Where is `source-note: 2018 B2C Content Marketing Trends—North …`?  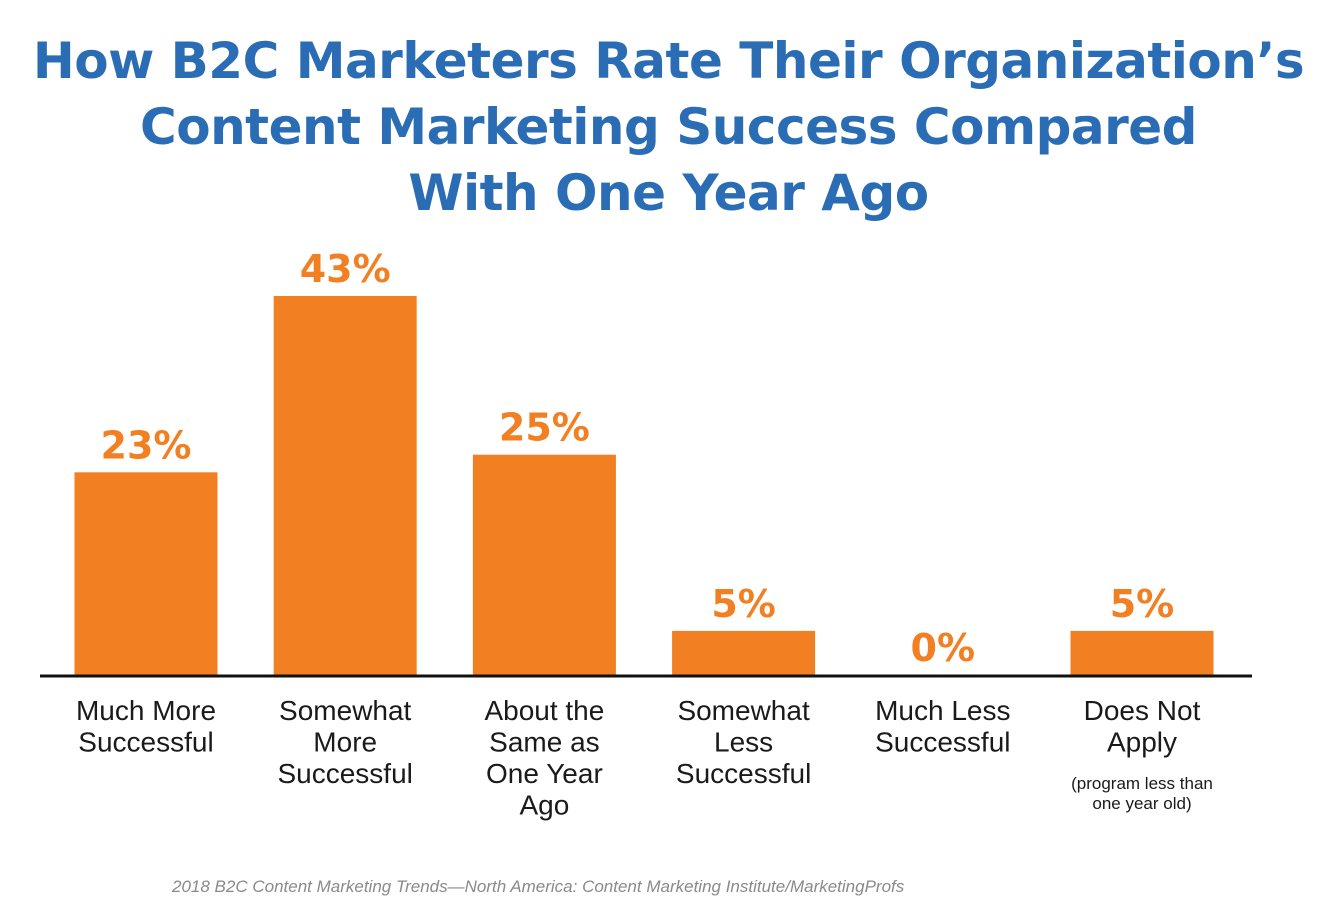 source-note: 2018 B2C Content Marketing Trends—North … is located at coordinates (538, 886).